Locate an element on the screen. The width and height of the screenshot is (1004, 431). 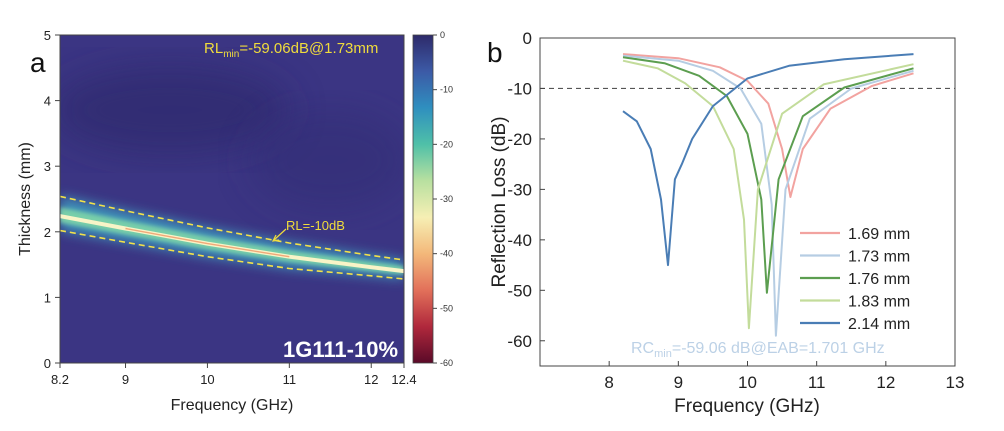
legend-entry: 2.14 mm is located at coordinates (879, 324).